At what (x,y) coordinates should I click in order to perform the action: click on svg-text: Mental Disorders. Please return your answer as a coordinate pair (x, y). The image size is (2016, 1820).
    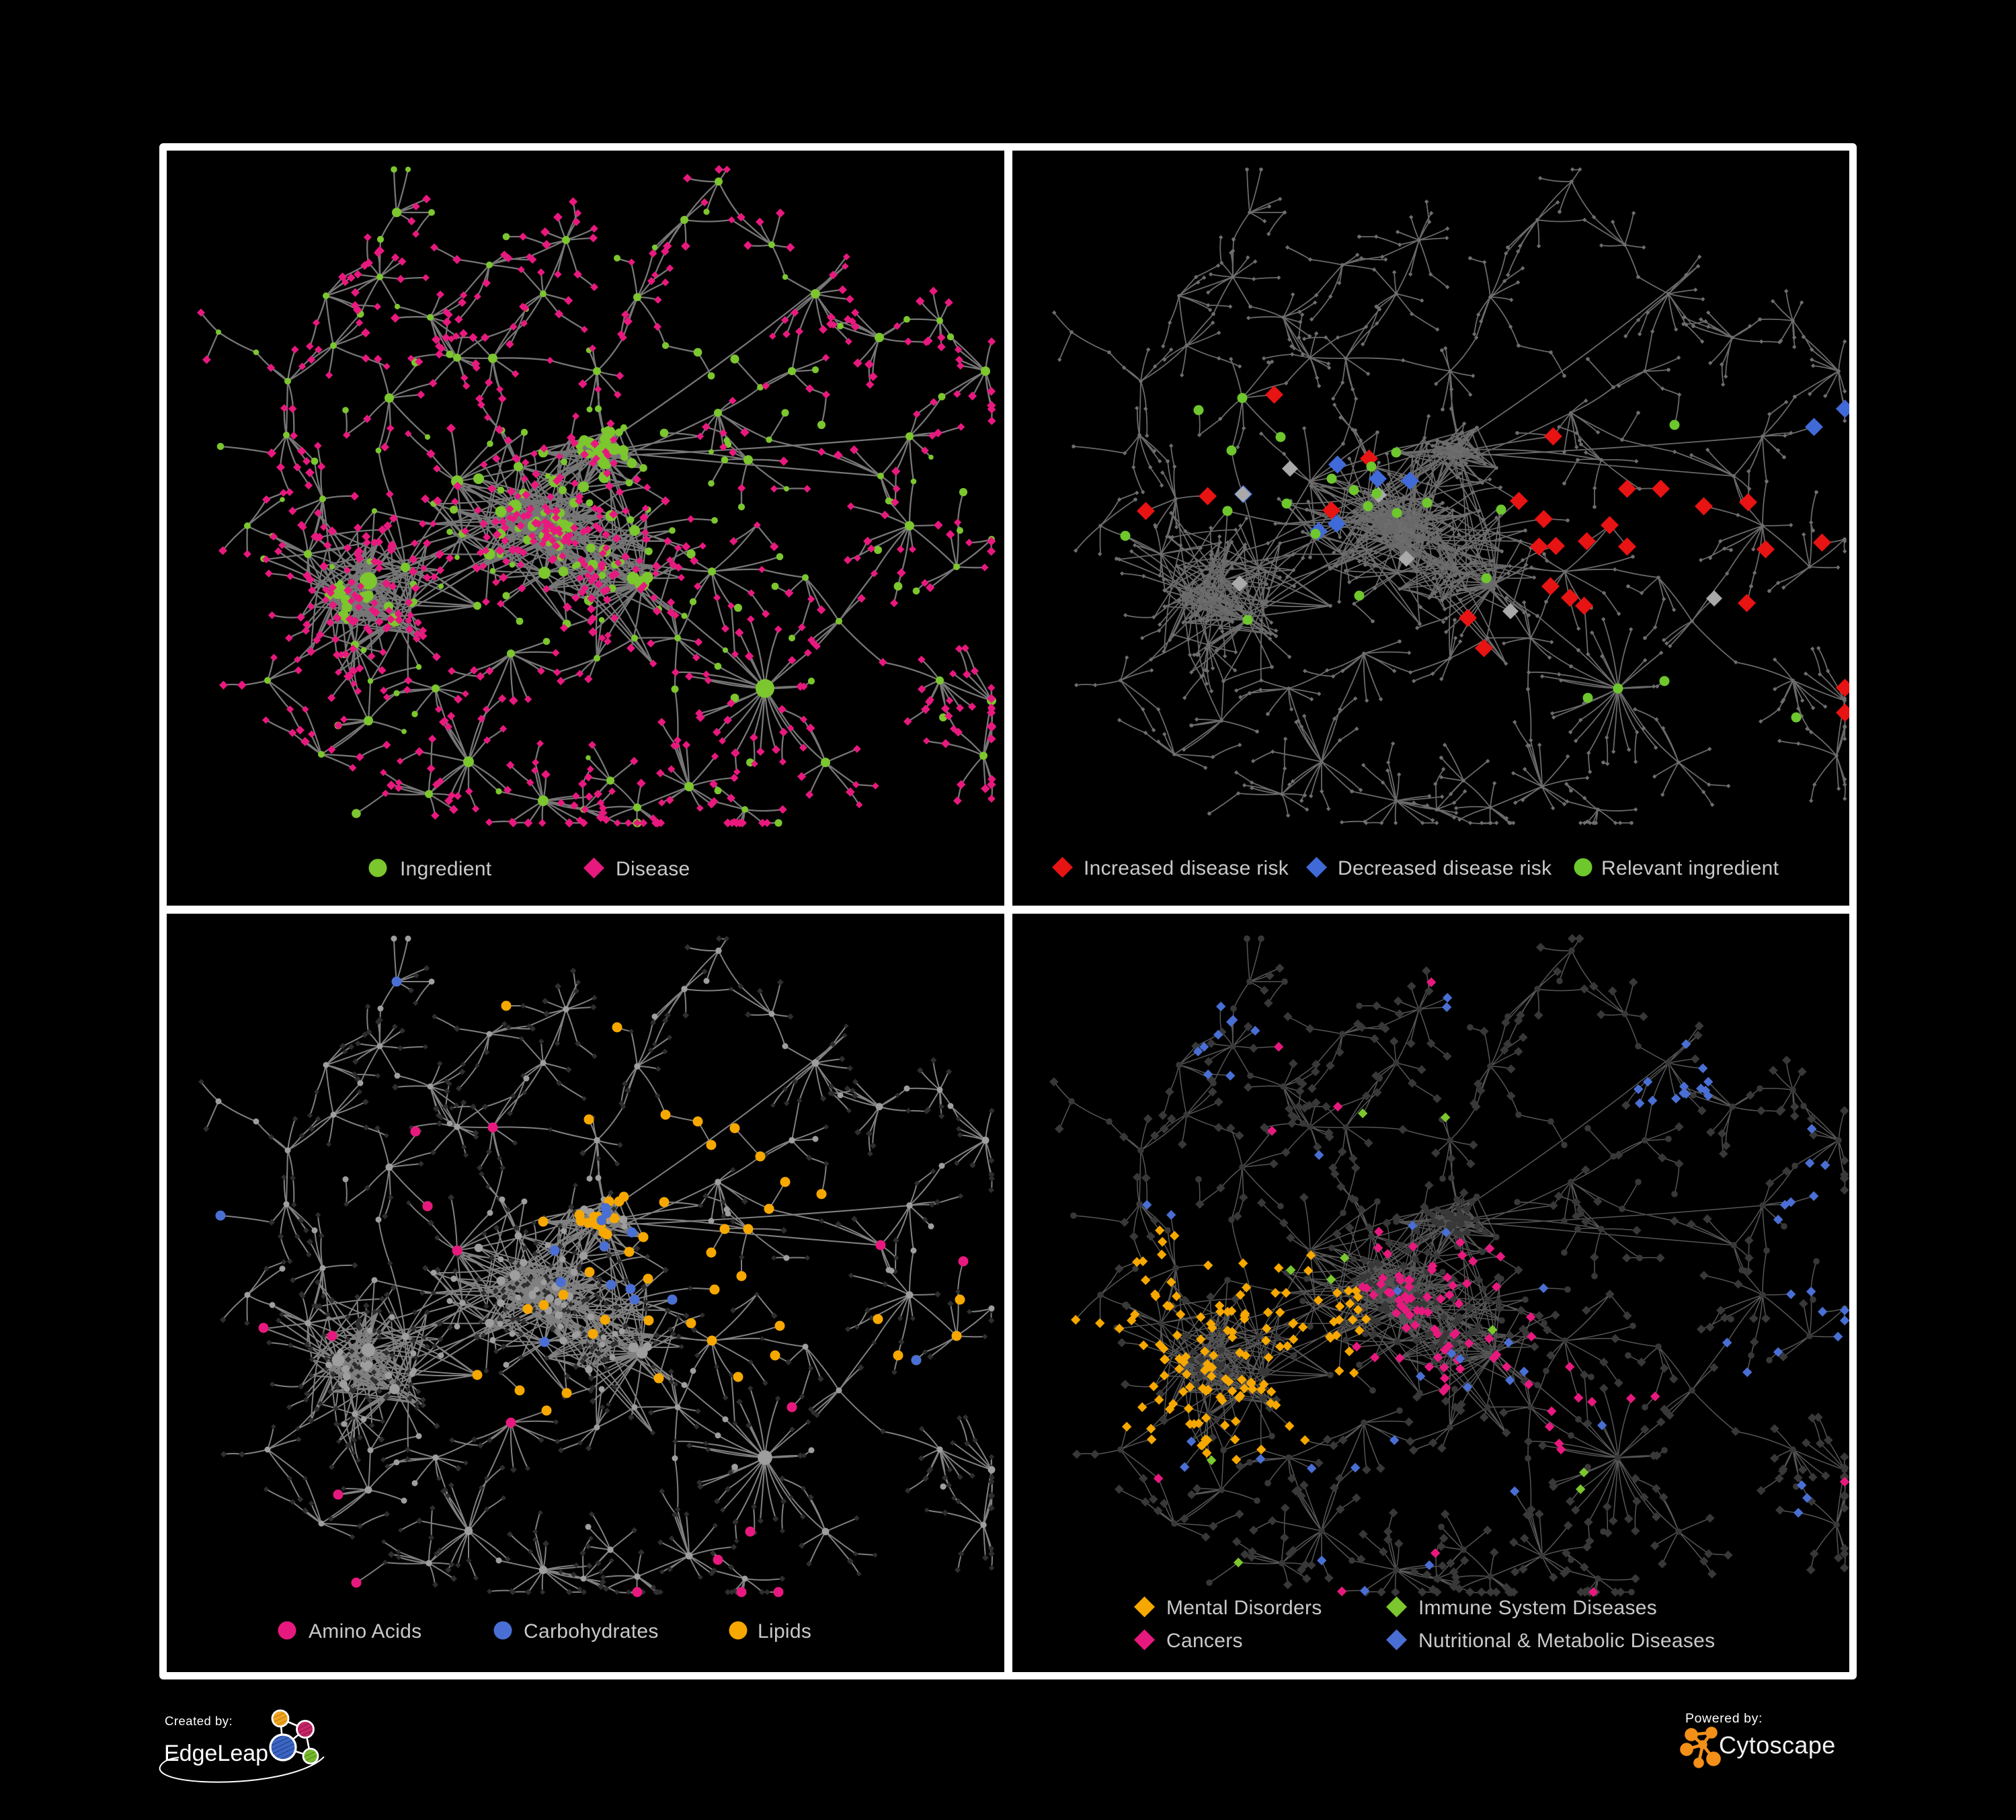
    Looking at the image, I should click on (1244, 1608).